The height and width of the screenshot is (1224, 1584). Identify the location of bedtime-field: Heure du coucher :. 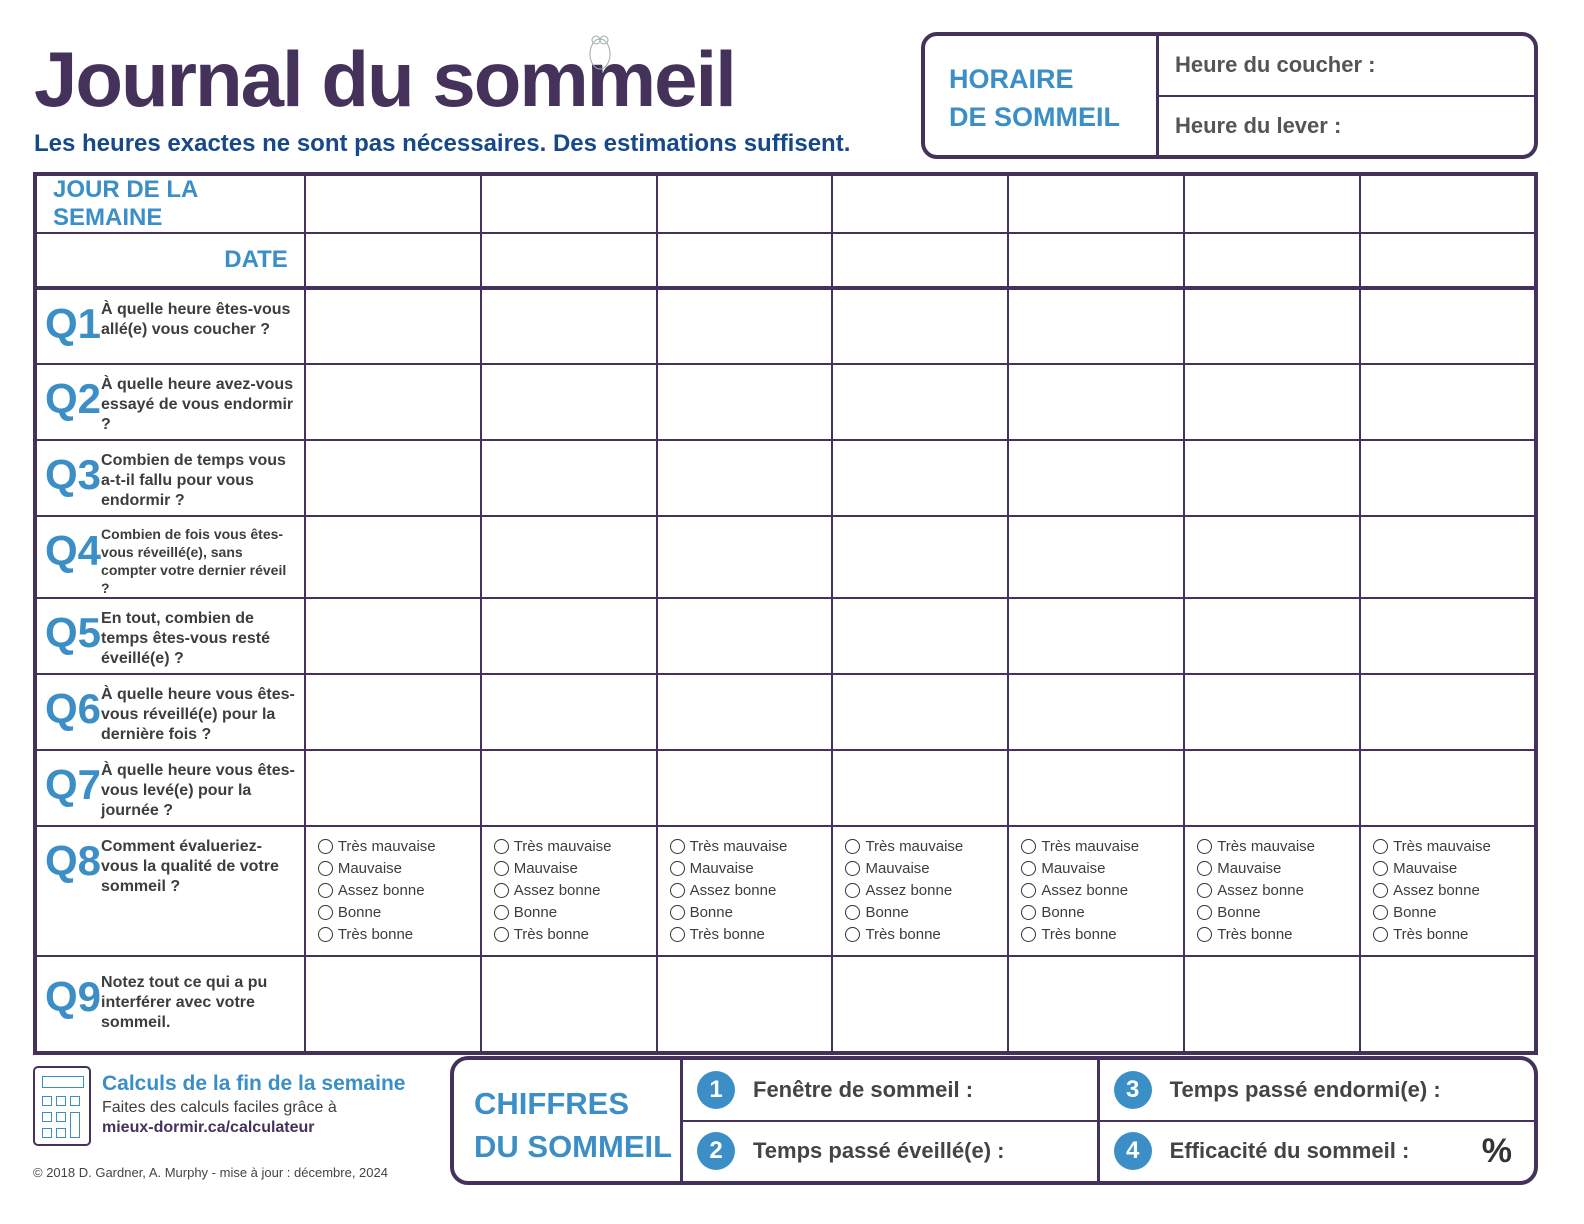
(1346, 66).